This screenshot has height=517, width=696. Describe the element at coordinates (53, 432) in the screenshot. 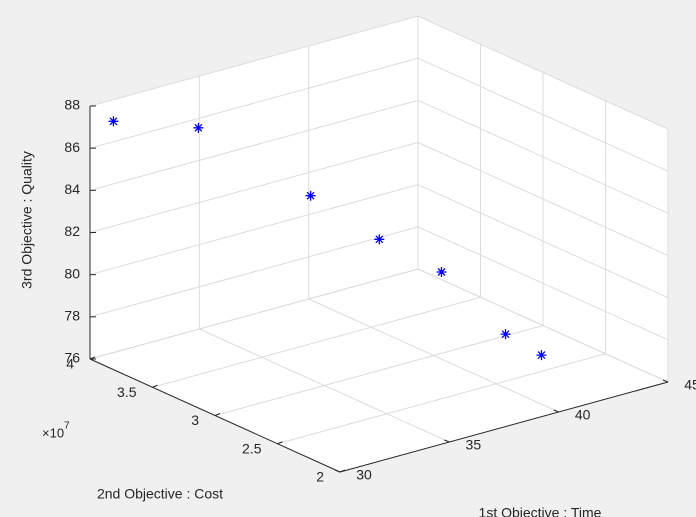

I see `y-offset-base: ×10` at that location.